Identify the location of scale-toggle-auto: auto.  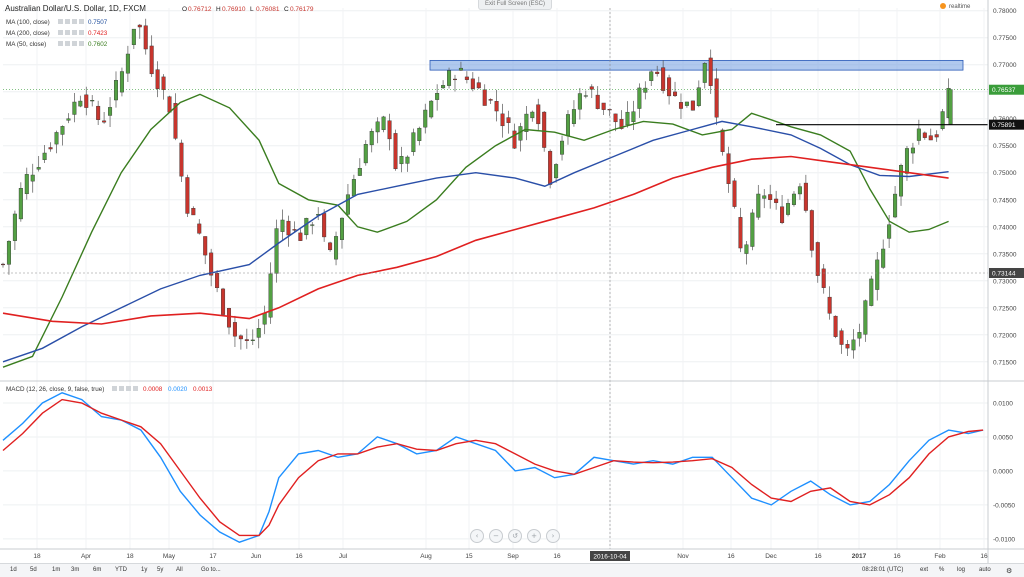
(985, 570).